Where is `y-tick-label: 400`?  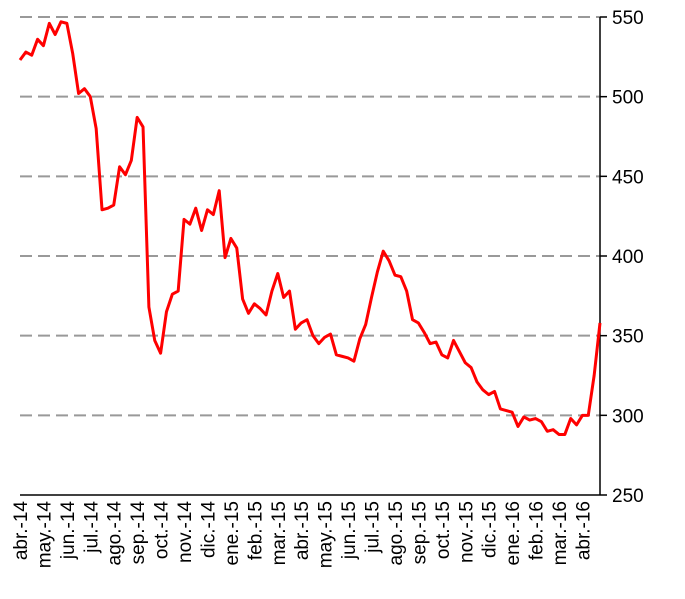
y-tick-label: 400 is located at coordinates (628, 257).